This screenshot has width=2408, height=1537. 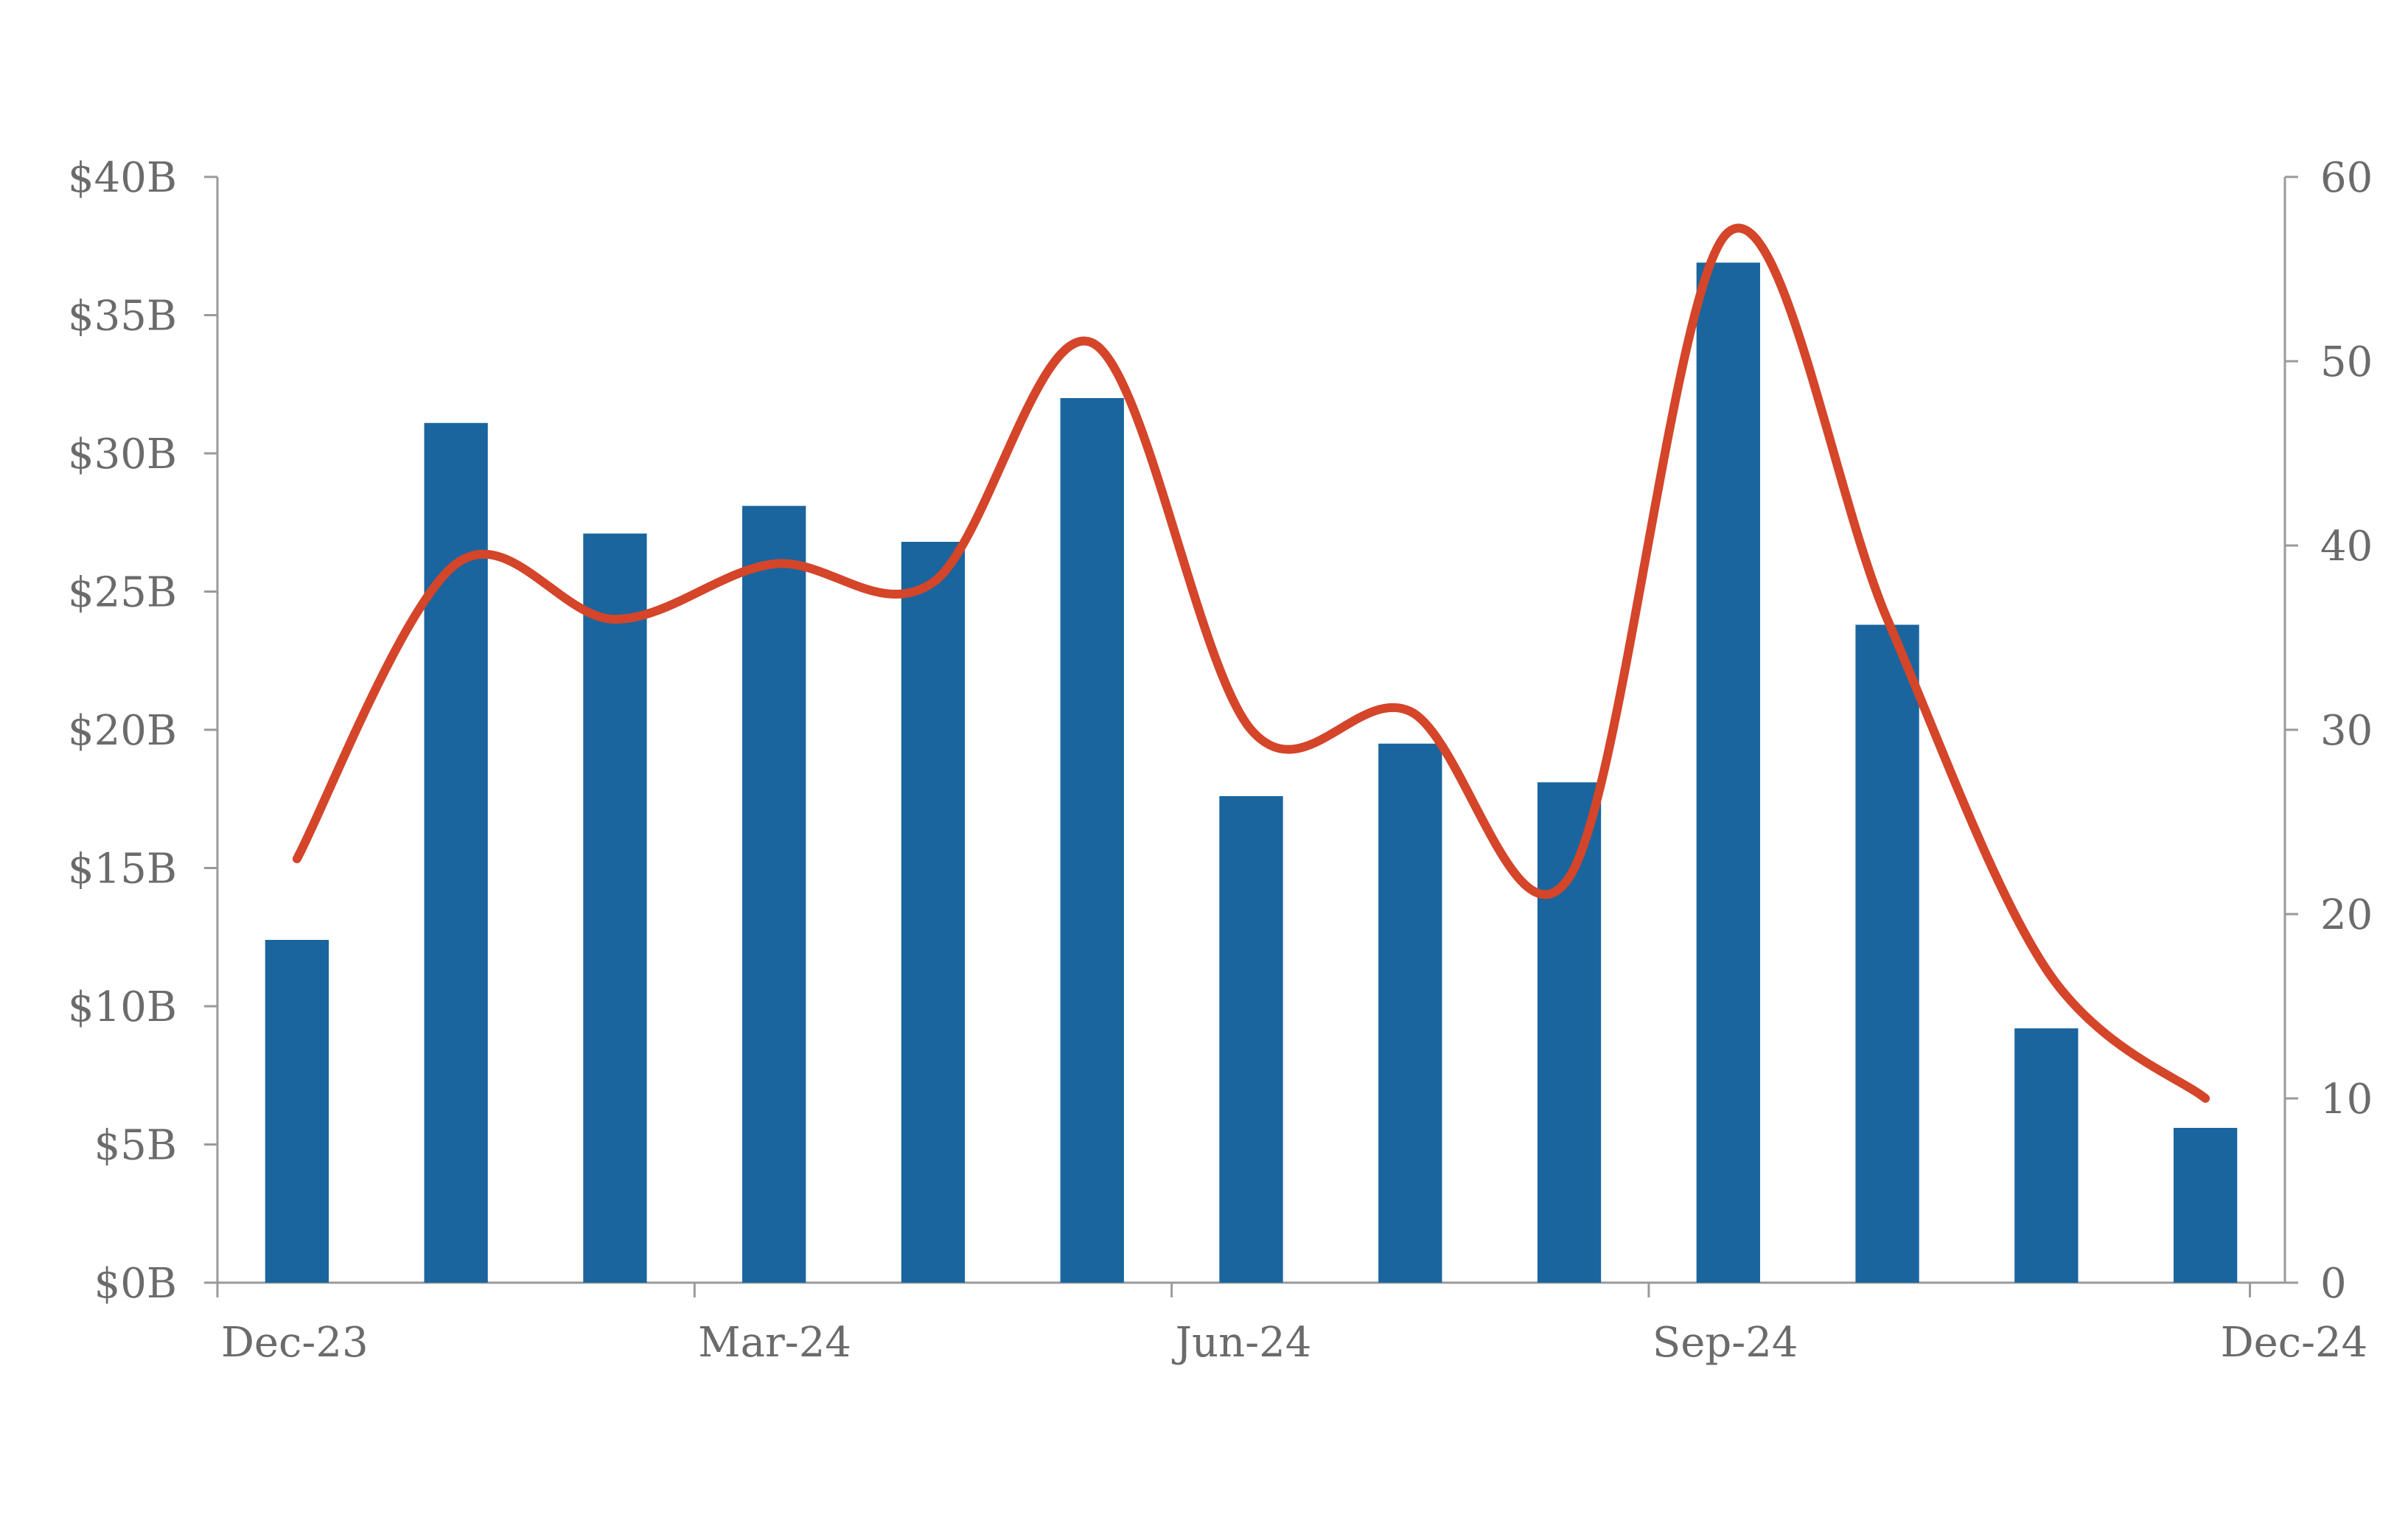 I want to click on x-tick-label: Jun-24, so click(x=1242, y=1343).